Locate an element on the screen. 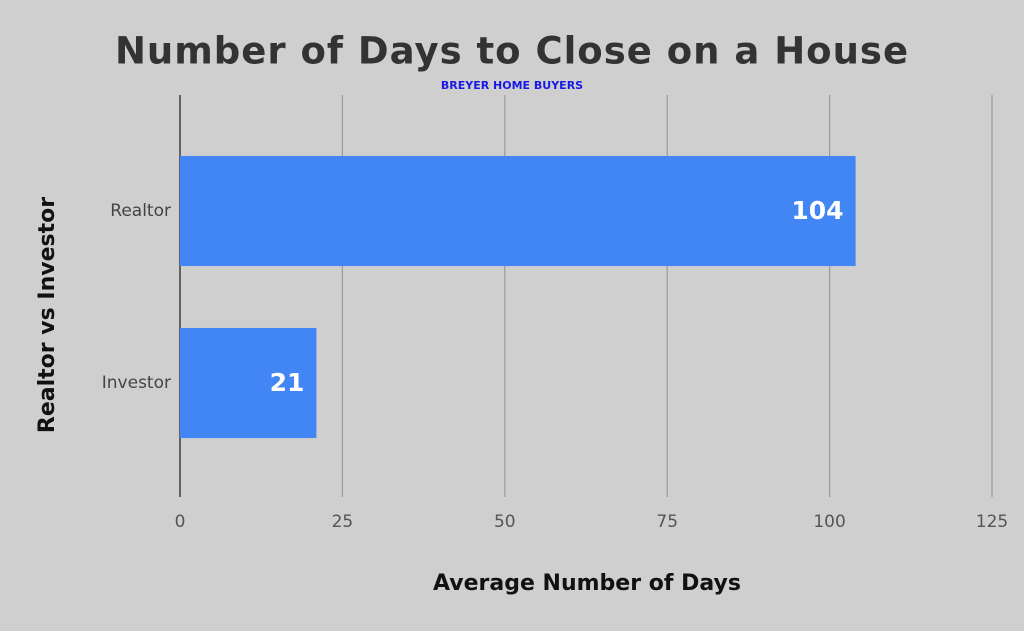 The image size is (1024, 631). x-tick-label: 100 is located at coordinates (829, 522).